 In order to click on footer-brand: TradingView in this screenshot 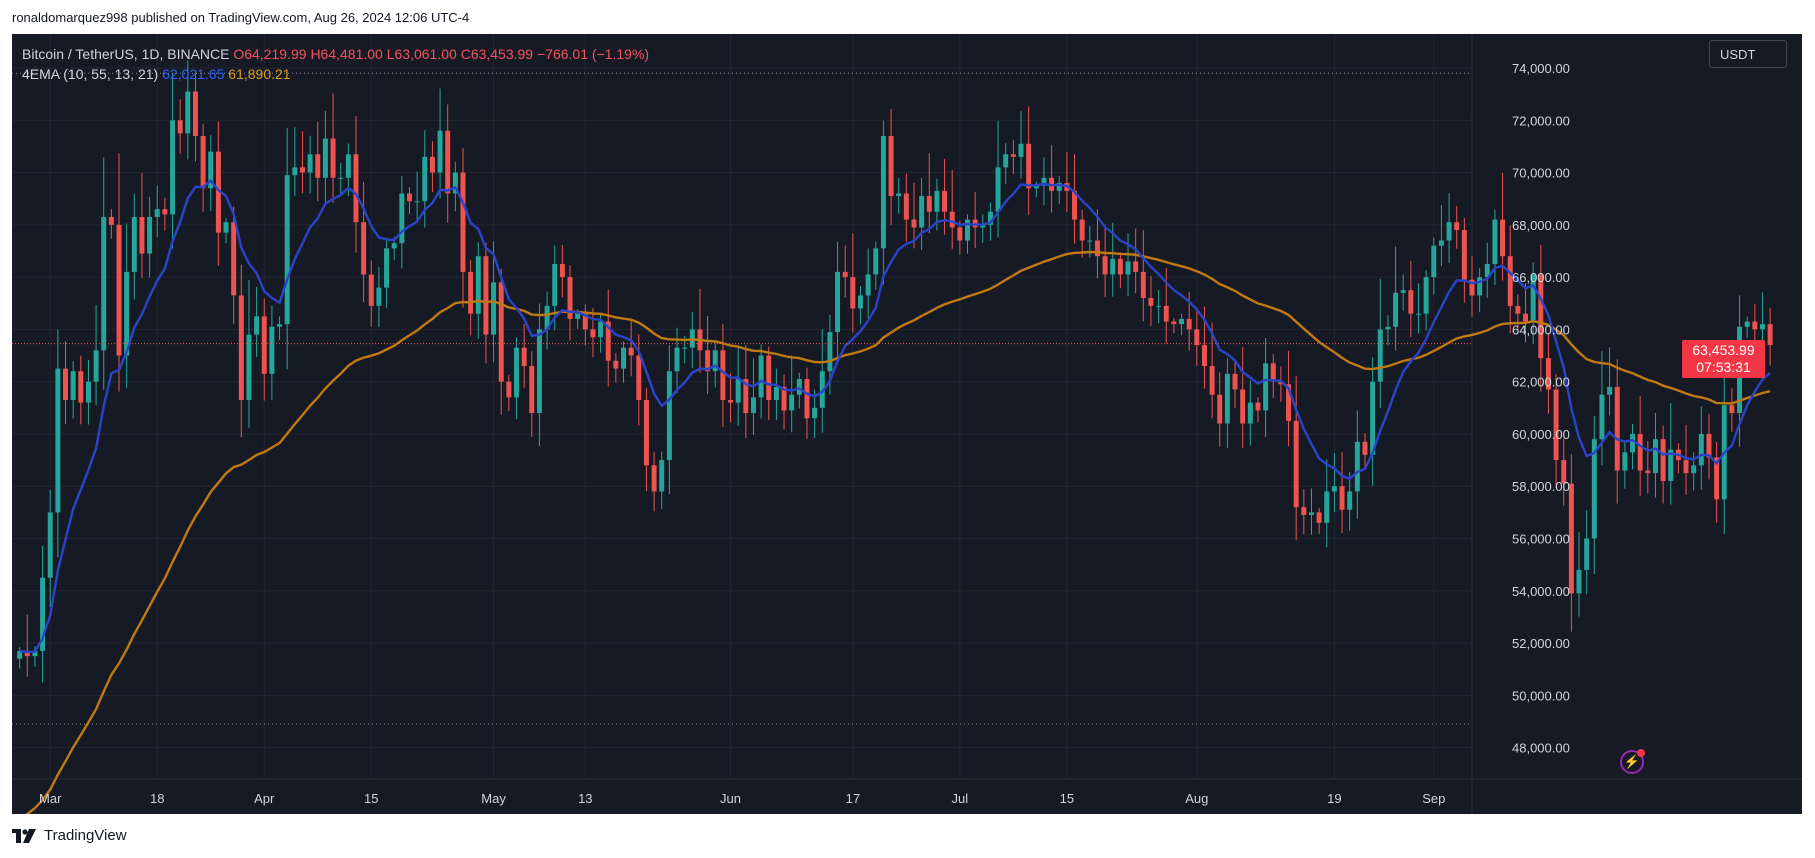, I will do `click(69, 835)`.